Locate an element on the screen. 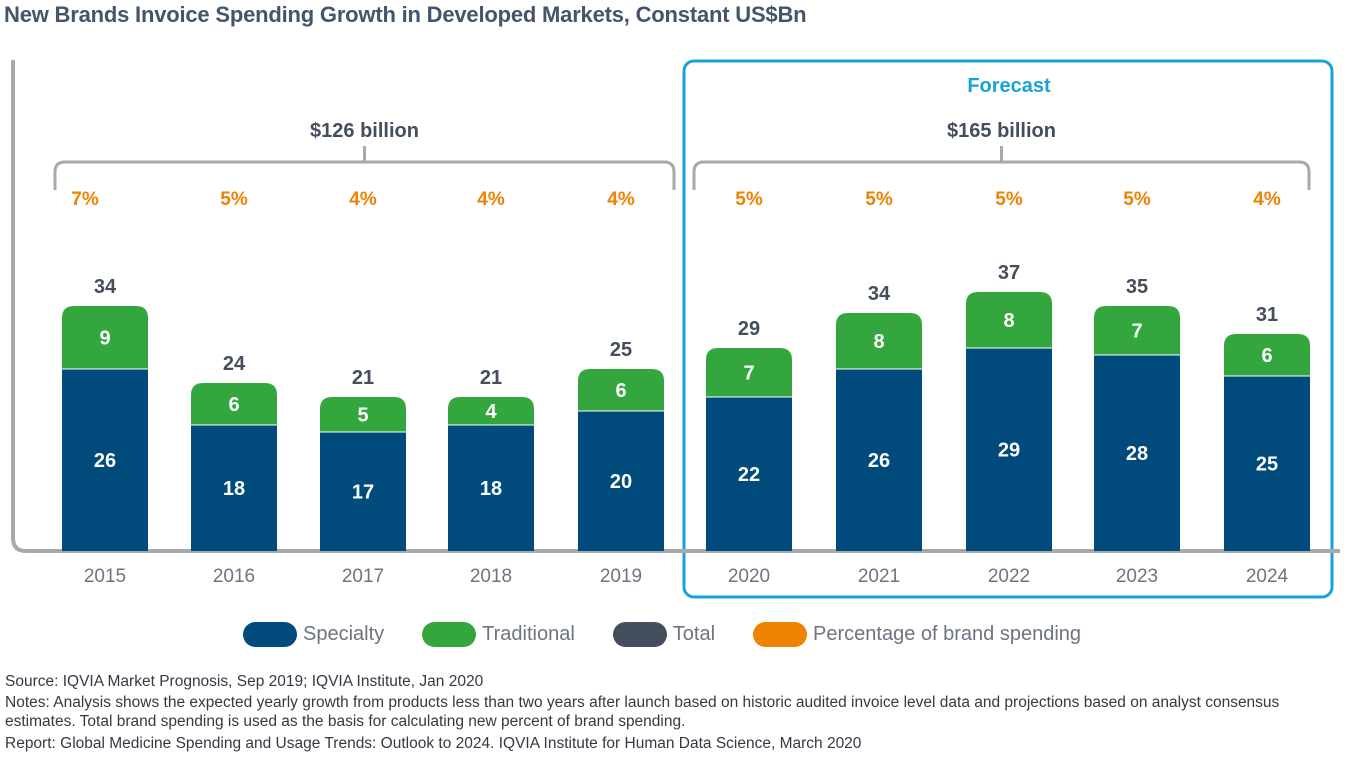 The width and height of the screenshot is (1352, 763). legend-swatch-total is located at coordinates (639, 634).